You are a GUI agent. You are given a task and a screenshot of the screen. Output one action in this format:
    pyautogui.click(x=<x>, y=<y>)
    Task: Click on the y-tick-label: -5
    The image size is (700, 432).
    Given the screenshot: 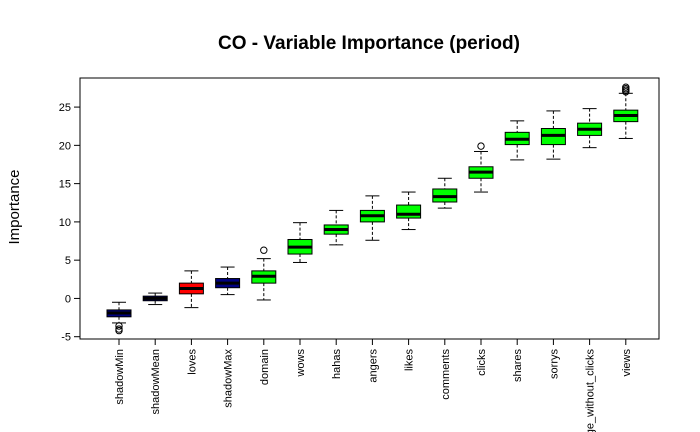 What is the action you would take?
    pyautogui.click(x=66, y=338)
    